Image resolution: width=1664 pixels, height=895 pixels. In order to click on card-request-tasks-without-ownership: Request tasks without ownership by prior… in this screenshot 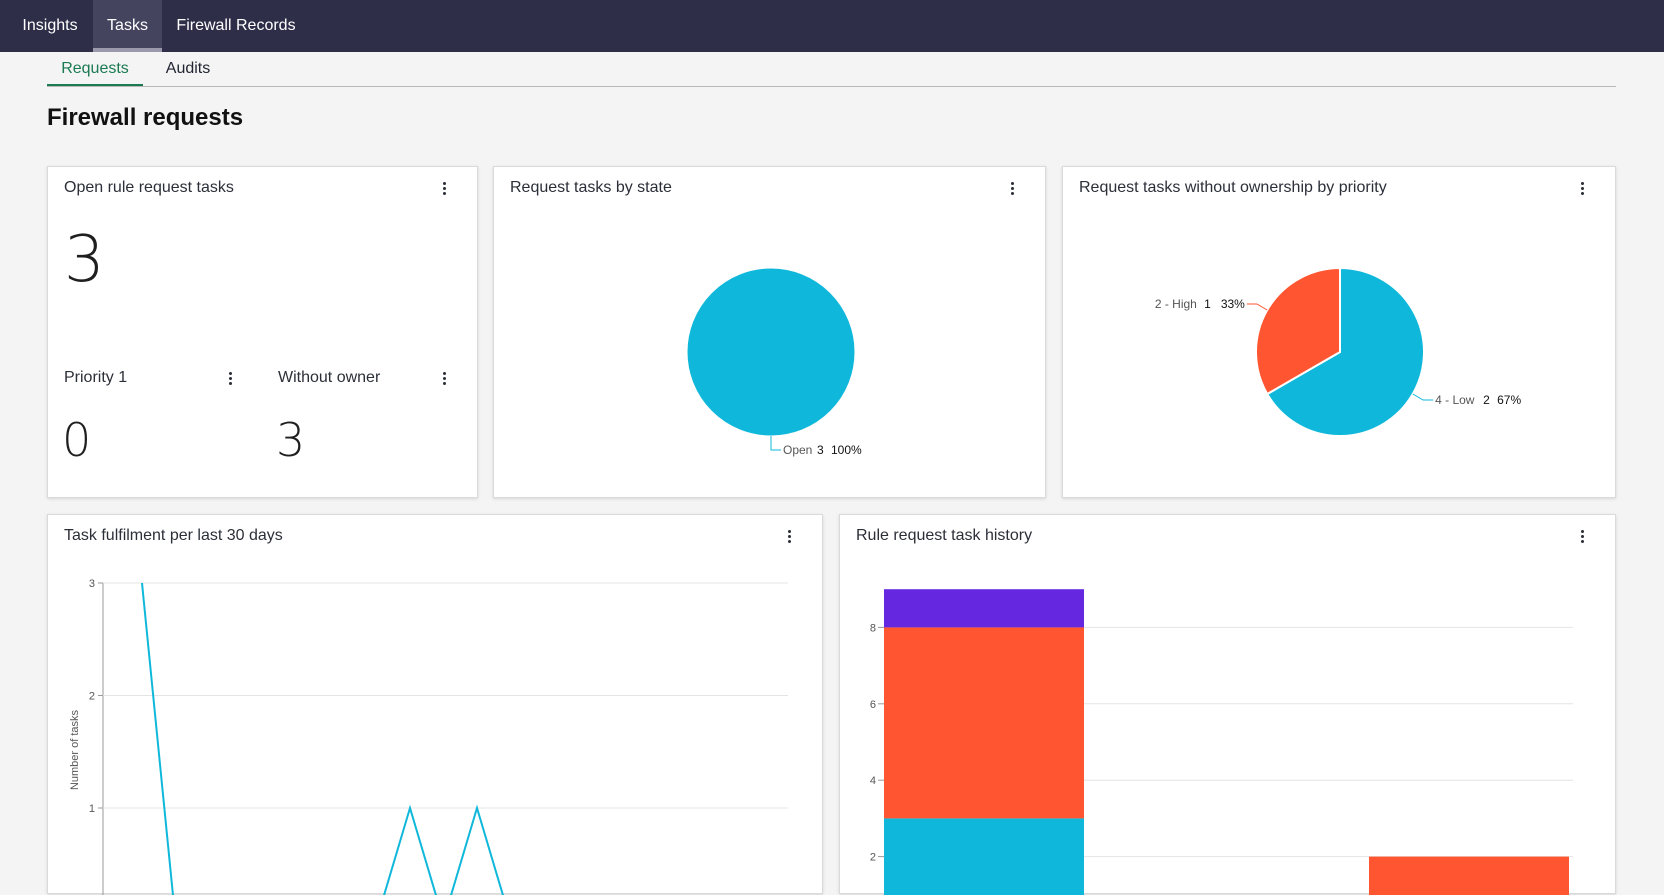, I will do `click(1339, 332)`.